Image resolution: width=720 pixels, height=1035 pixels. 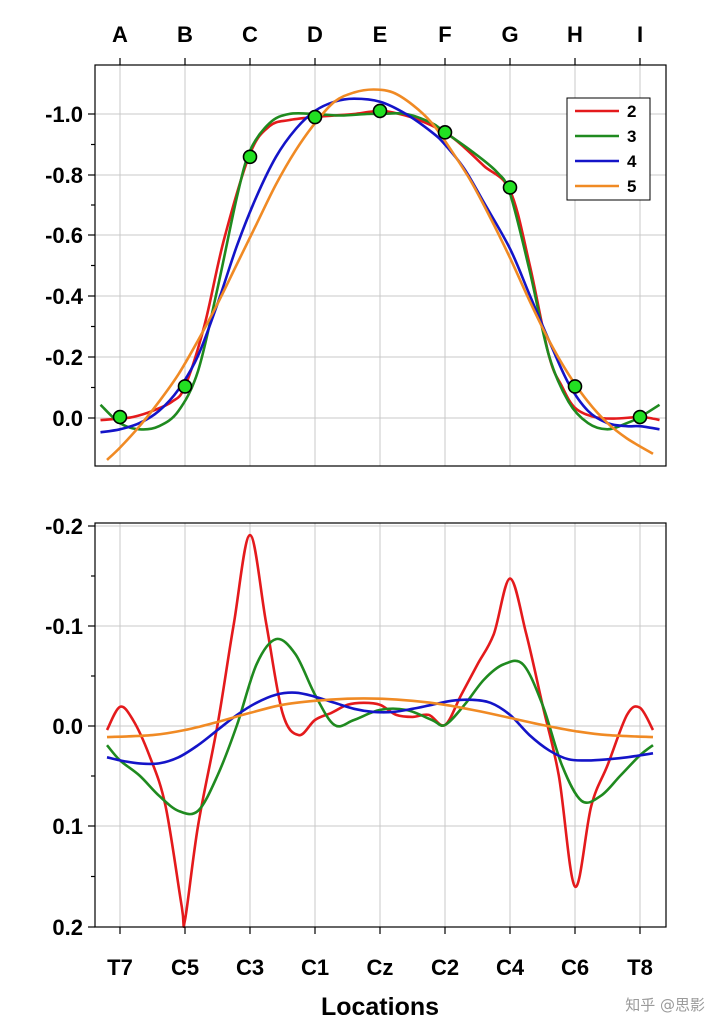 I want to click on top-category-label-g: G, so click(x=509, y=34).